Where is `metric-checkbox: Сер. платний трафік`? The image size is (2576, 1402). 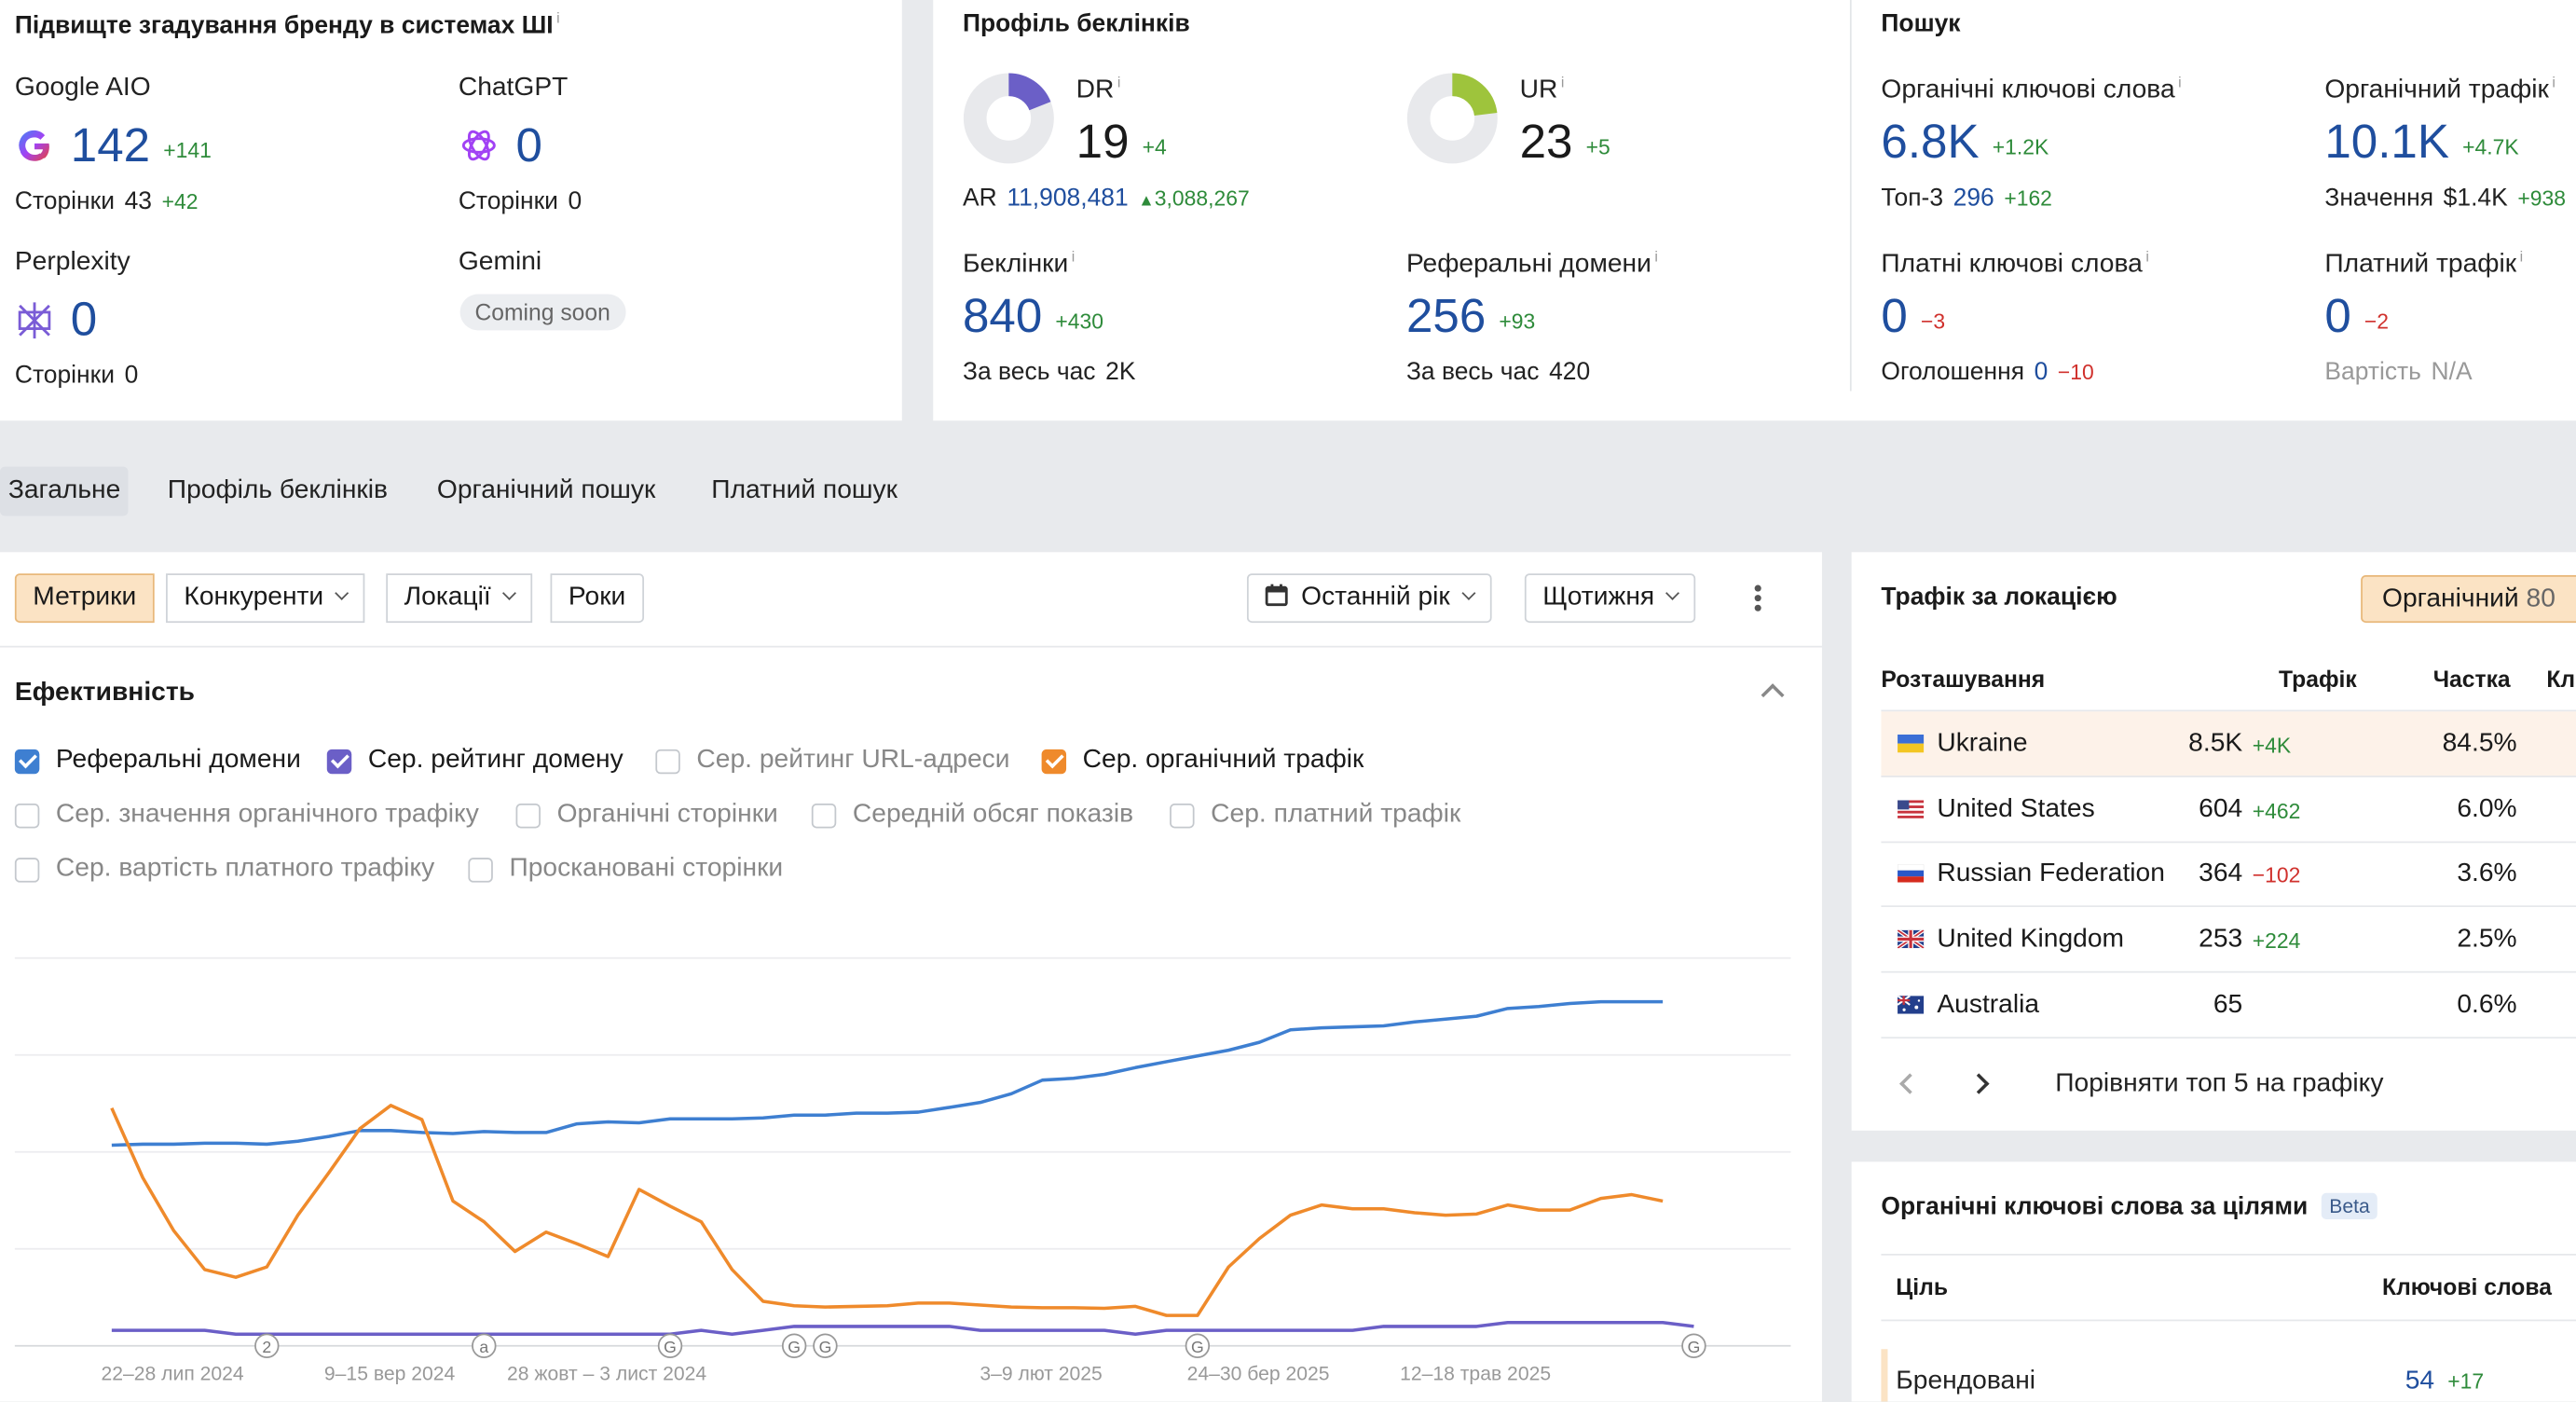
metric-checkbox: Сер. платний трафік is located at coordinates (1315, 815).